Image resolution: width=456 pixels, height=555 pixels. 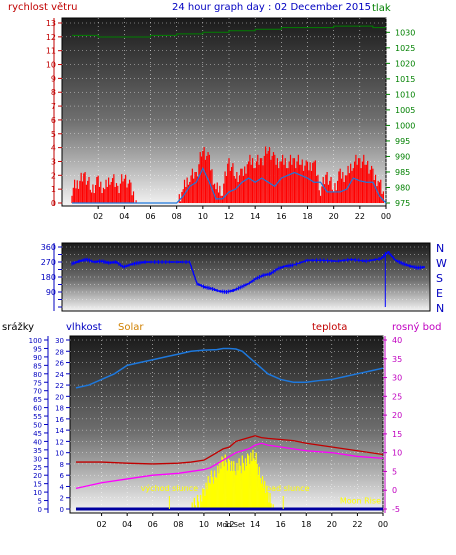 What do you see at coordinates (37, 417) in the screenshot?
I see `rain-left-tick-label: 55` at bounding box center [37, 417].